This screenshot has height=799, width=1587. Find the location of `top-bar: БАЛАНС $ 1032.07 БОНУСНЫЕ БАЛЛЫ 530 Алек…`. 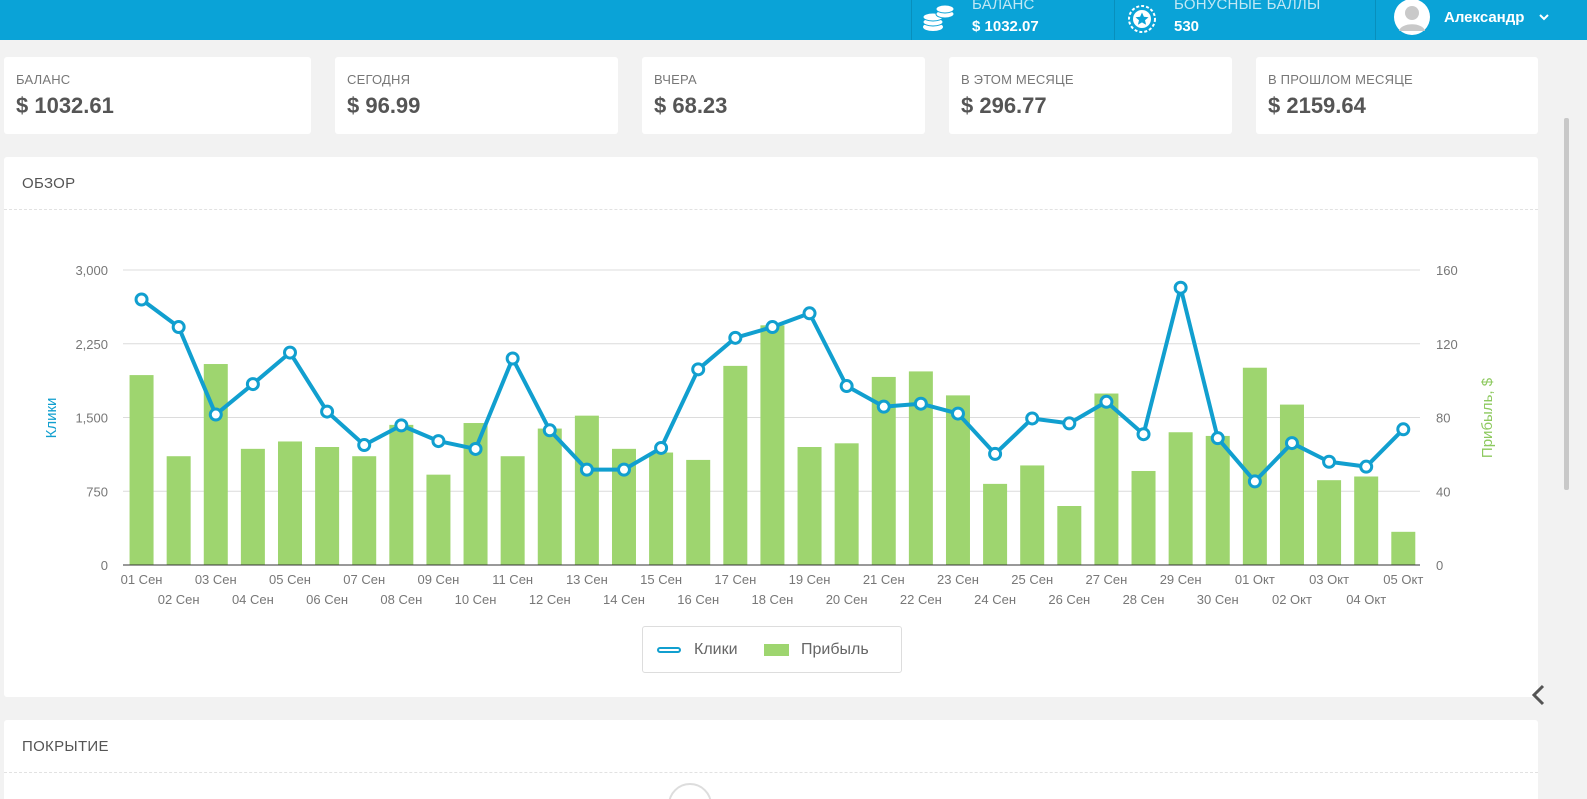

top-bar: БАЛАНС $ 1032.07 БОНУСНЫЕ БАЛЛЫ 530 Алек… is located at coordinates (793, 20).